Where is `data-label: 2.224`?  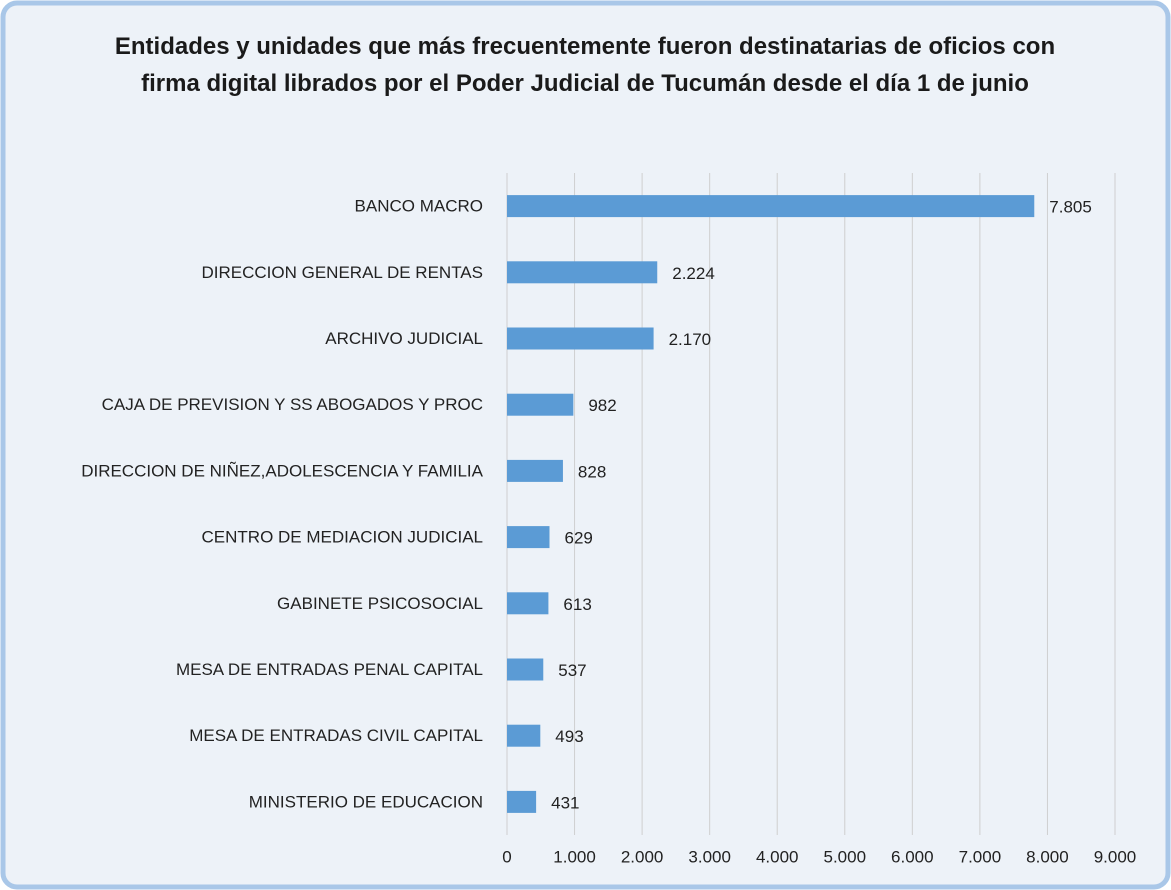
data-label: 2.224 is located at coordinates (693, 273).